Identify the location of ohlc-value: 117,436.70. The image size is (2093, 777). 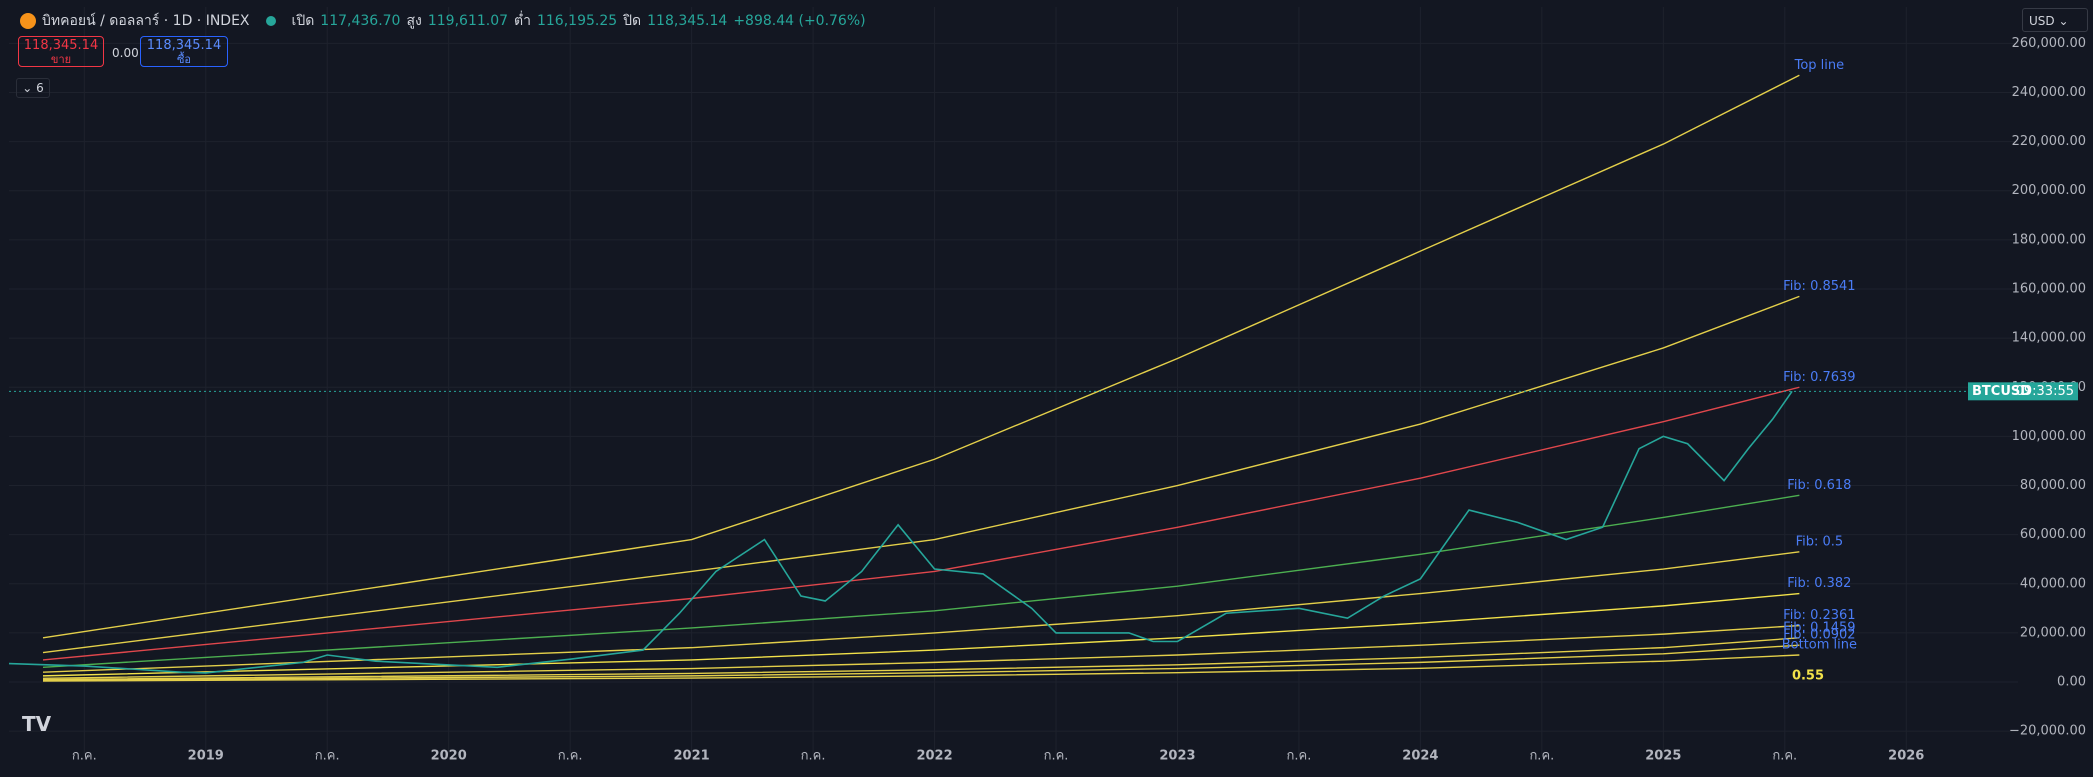
(360, 21).